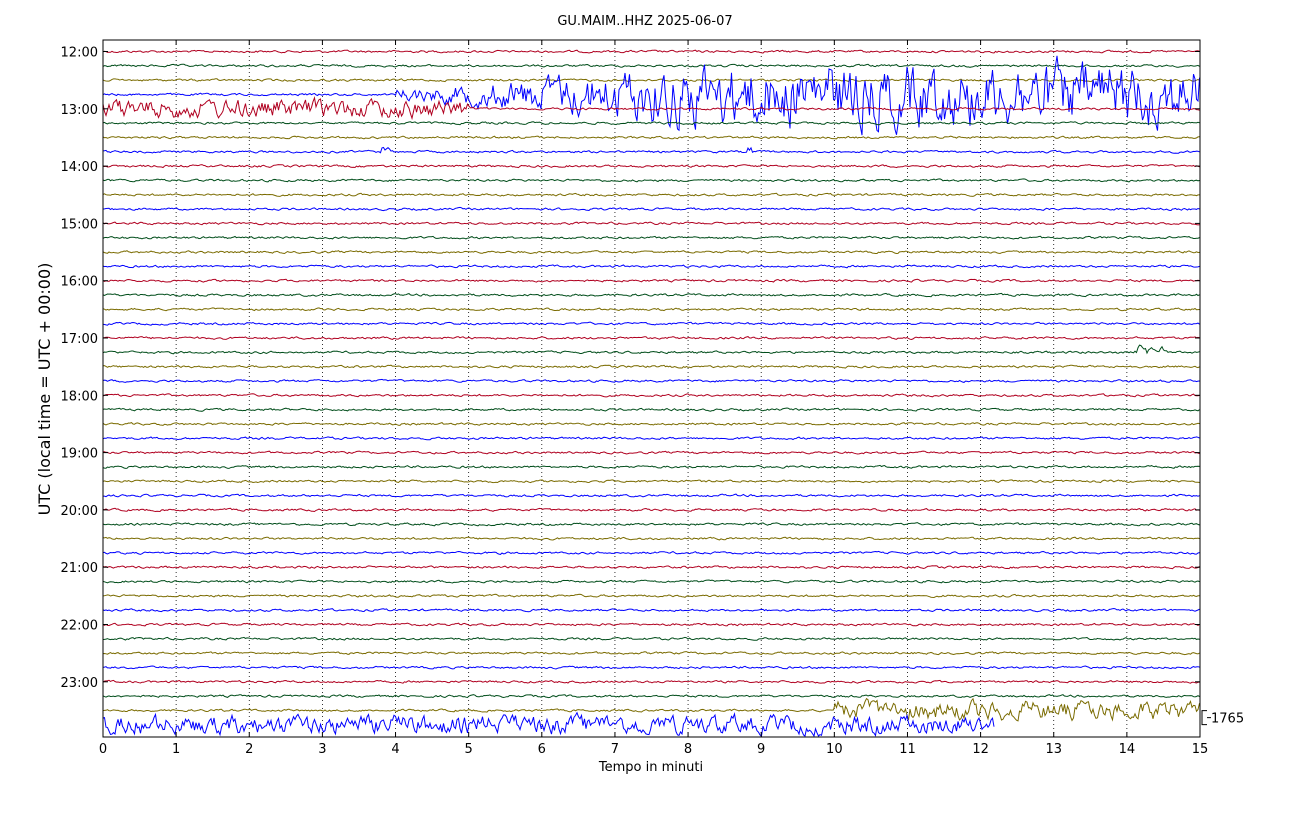 The width and height of the screenshot is (1290, 819). I want to click on x-tick-label: 8, so click(688, 749).